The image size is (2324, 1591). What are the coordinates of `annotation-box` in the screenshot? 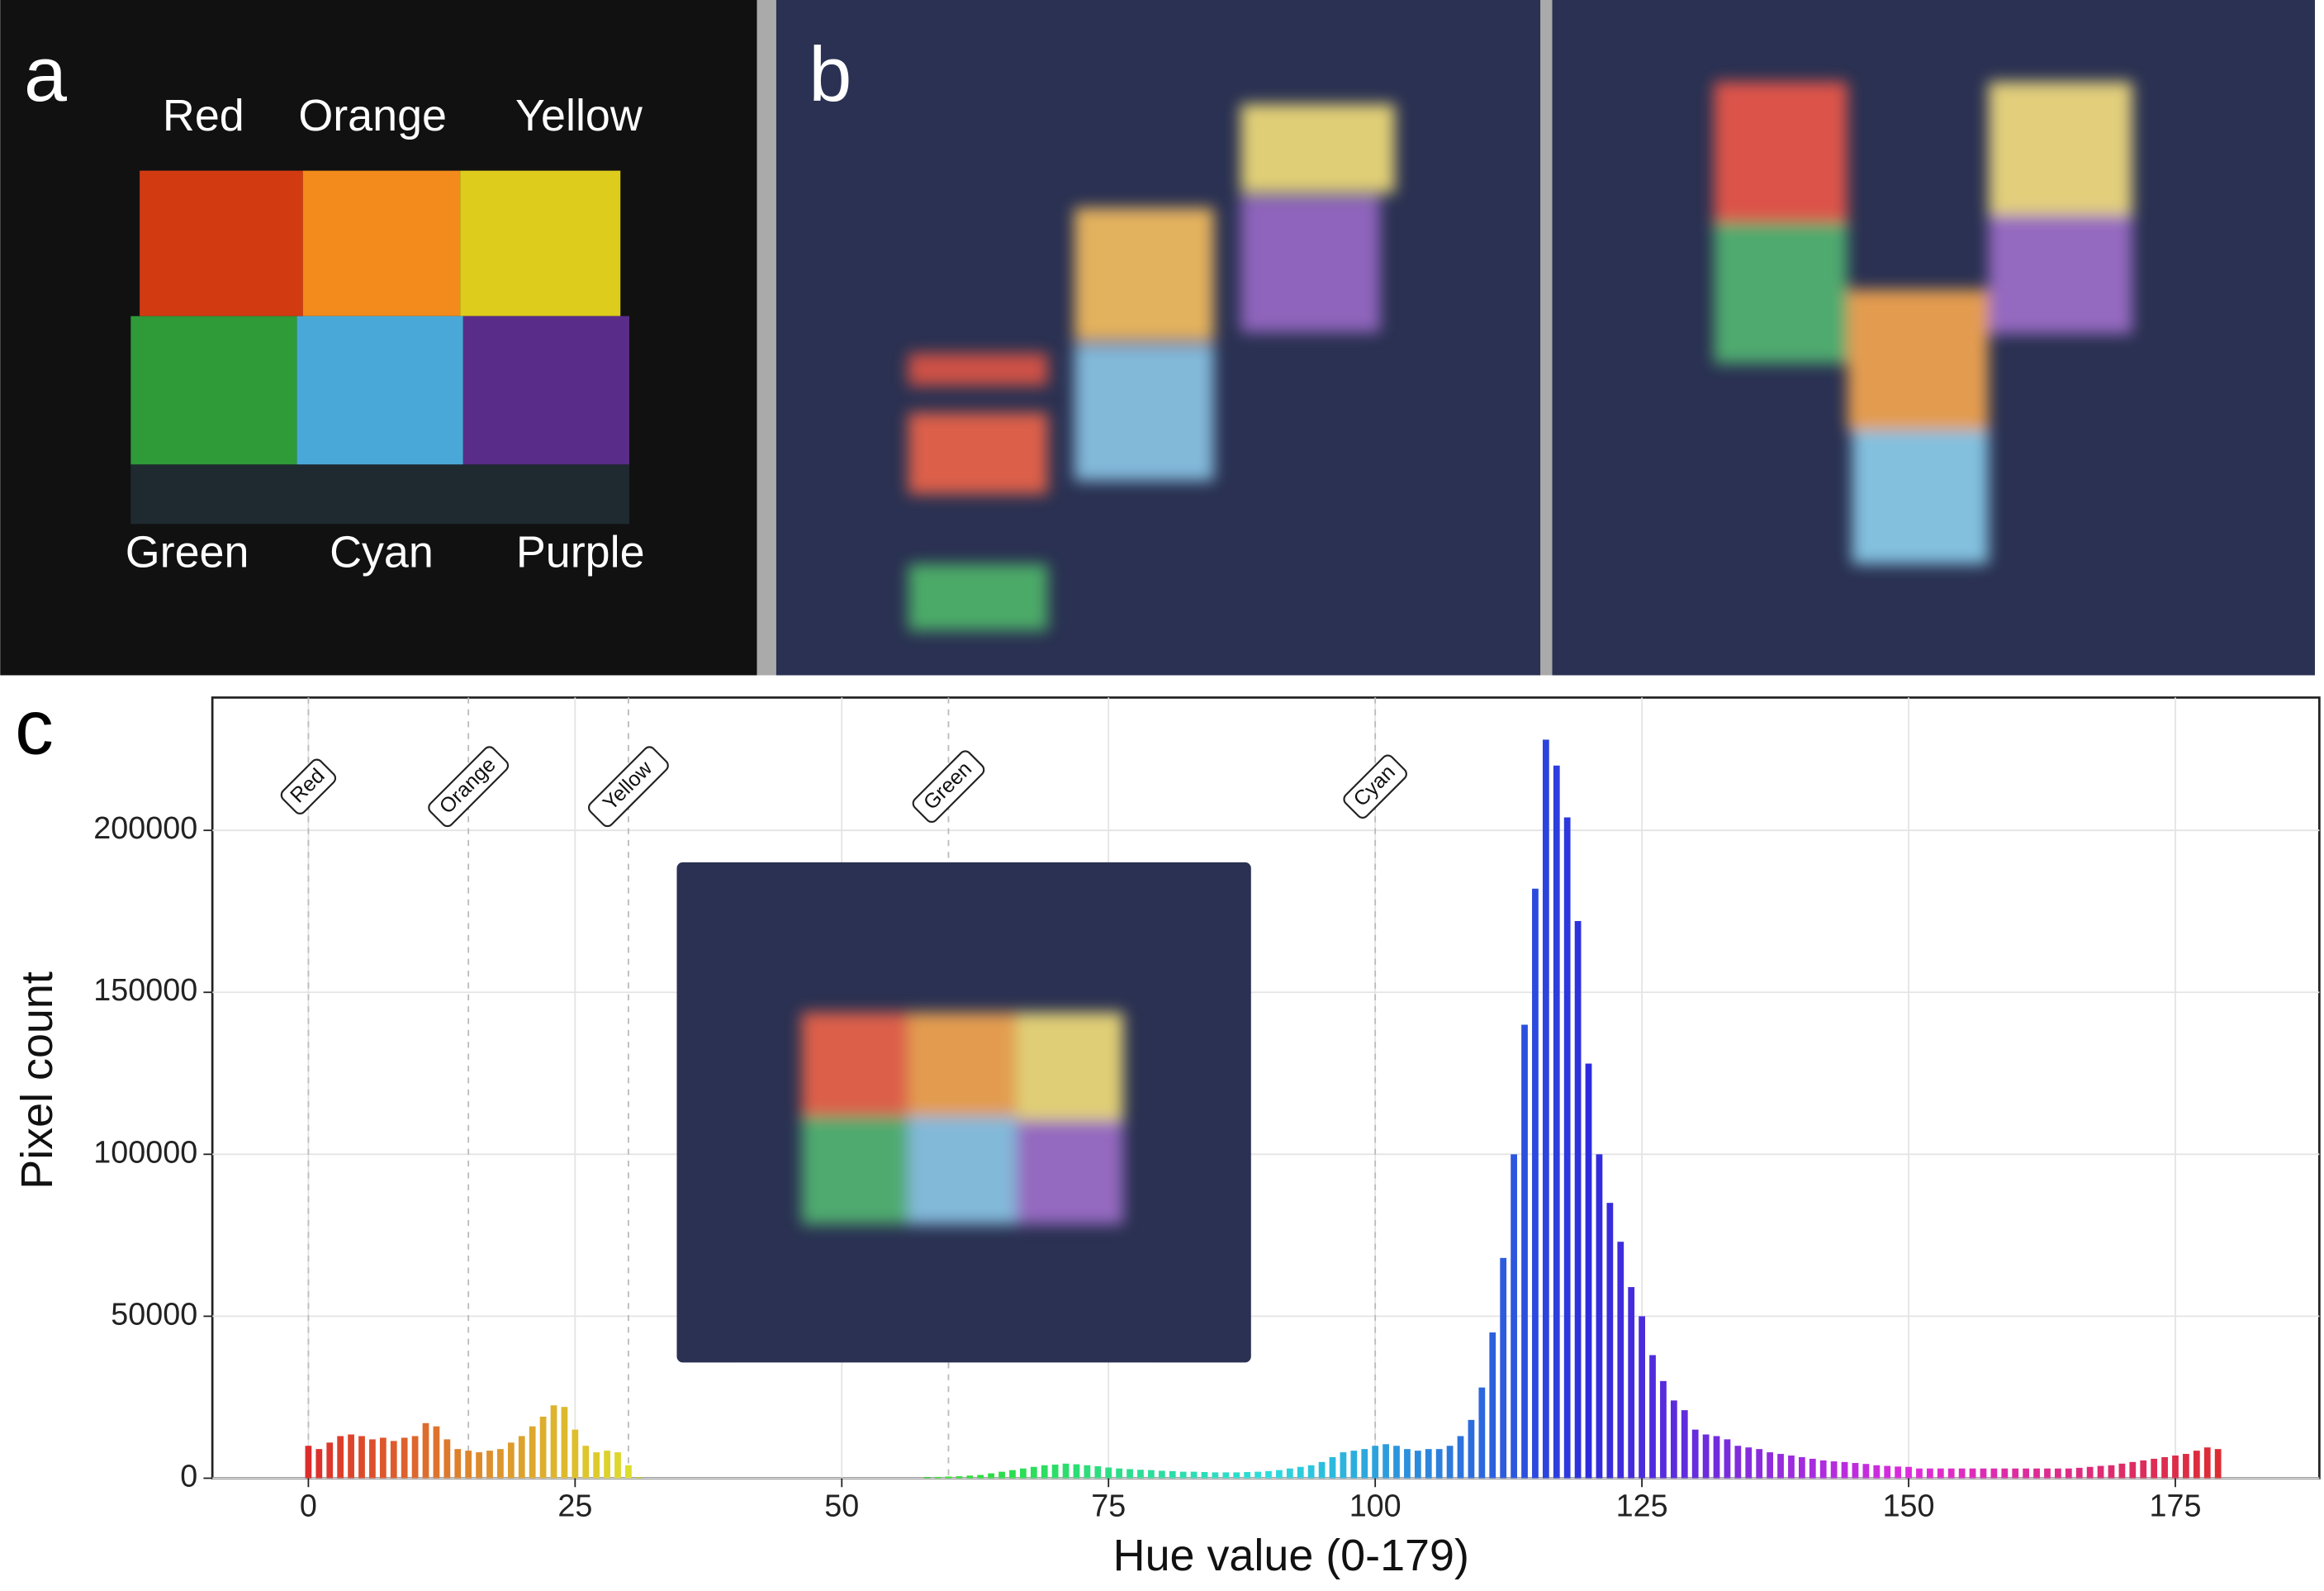 It's located at (308, 786).